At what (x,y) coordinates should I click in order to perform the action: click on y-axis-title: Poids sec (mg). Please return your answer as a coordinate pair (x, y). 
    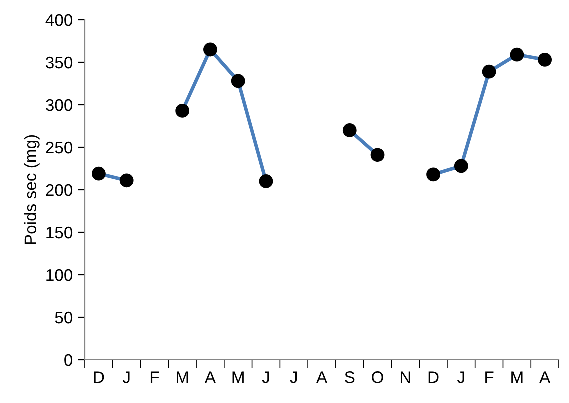
    Looking at the image, I should click on (32, 189).